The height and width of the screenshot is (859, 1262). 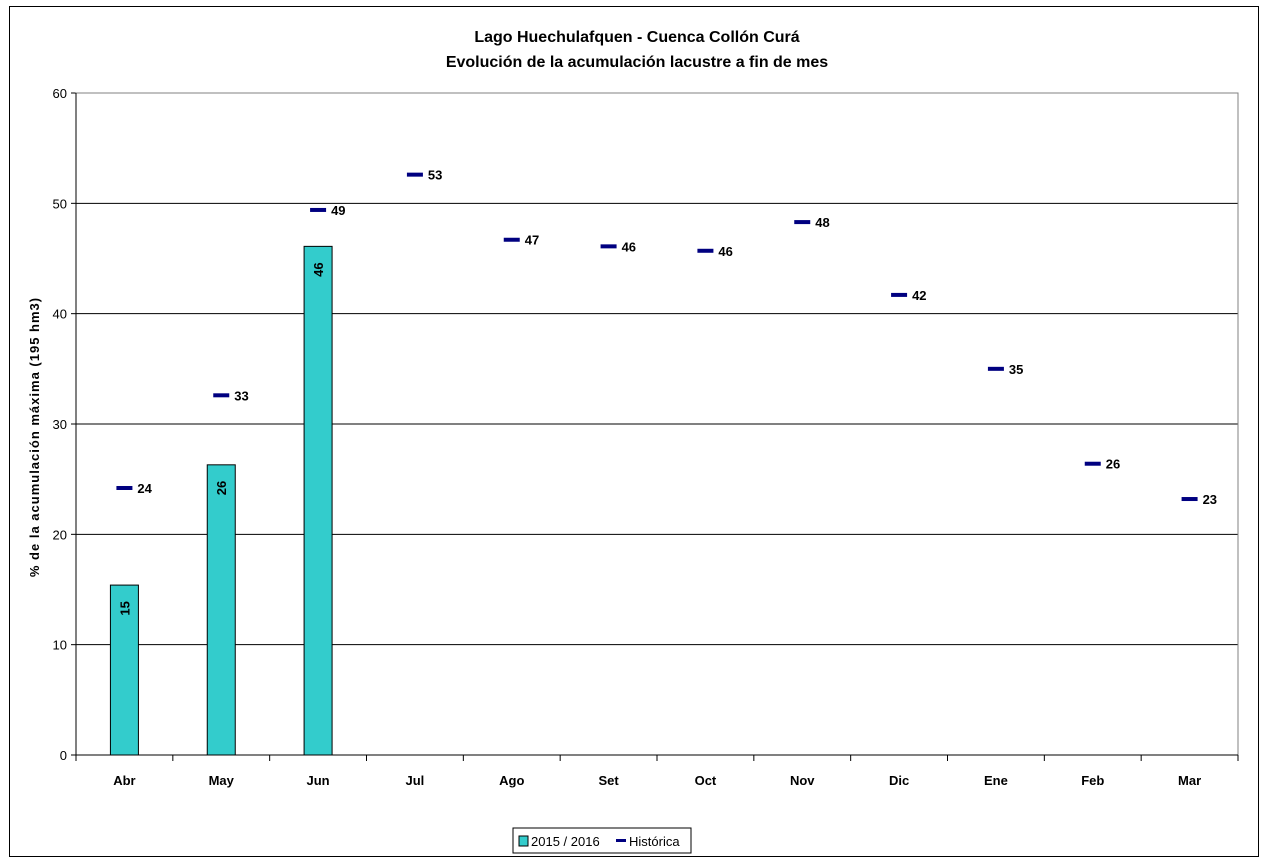 What do you see at coordinates (60, 424) in the screenshot?
I see `y-tick-label: 30` at bounding box center [60, 424].